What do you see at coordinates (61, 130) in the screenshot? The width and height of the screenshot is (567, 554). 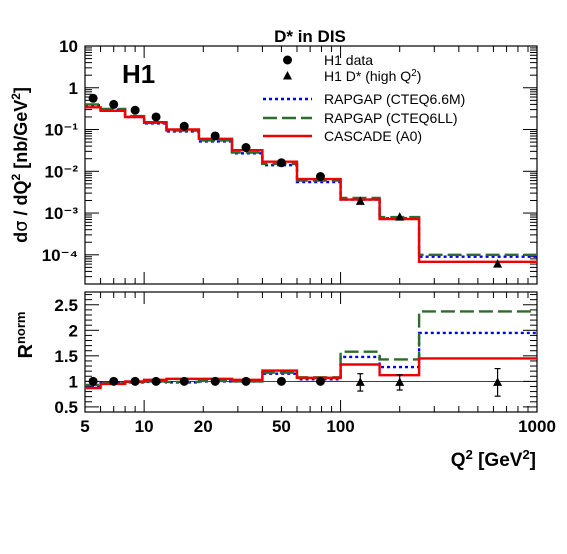 I see `y-tick-label: 10⁻¹` at bounding box center [61, 130].